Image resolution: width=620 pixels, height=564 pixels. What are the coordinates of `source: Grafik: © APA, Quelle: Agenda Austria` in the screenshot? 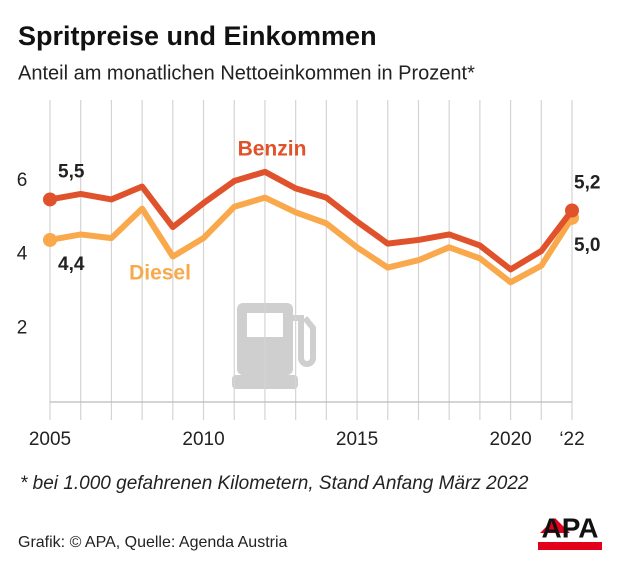 It's located at (153, 542).